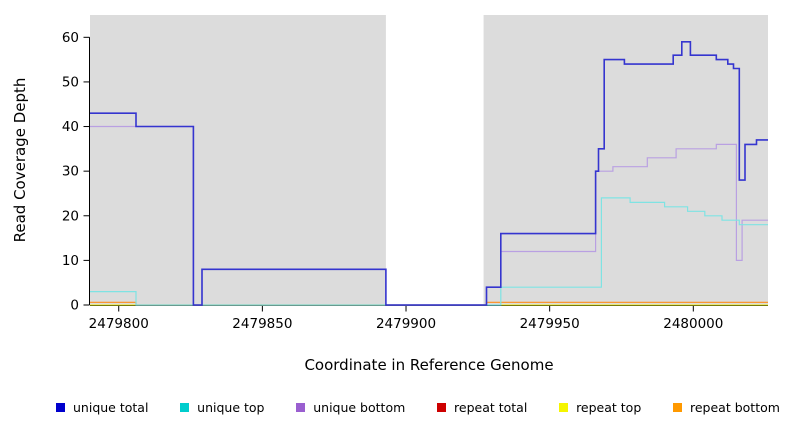 The image size is (792, 432). I want to click on legend-swatch-unique-top, so click(185, 407).